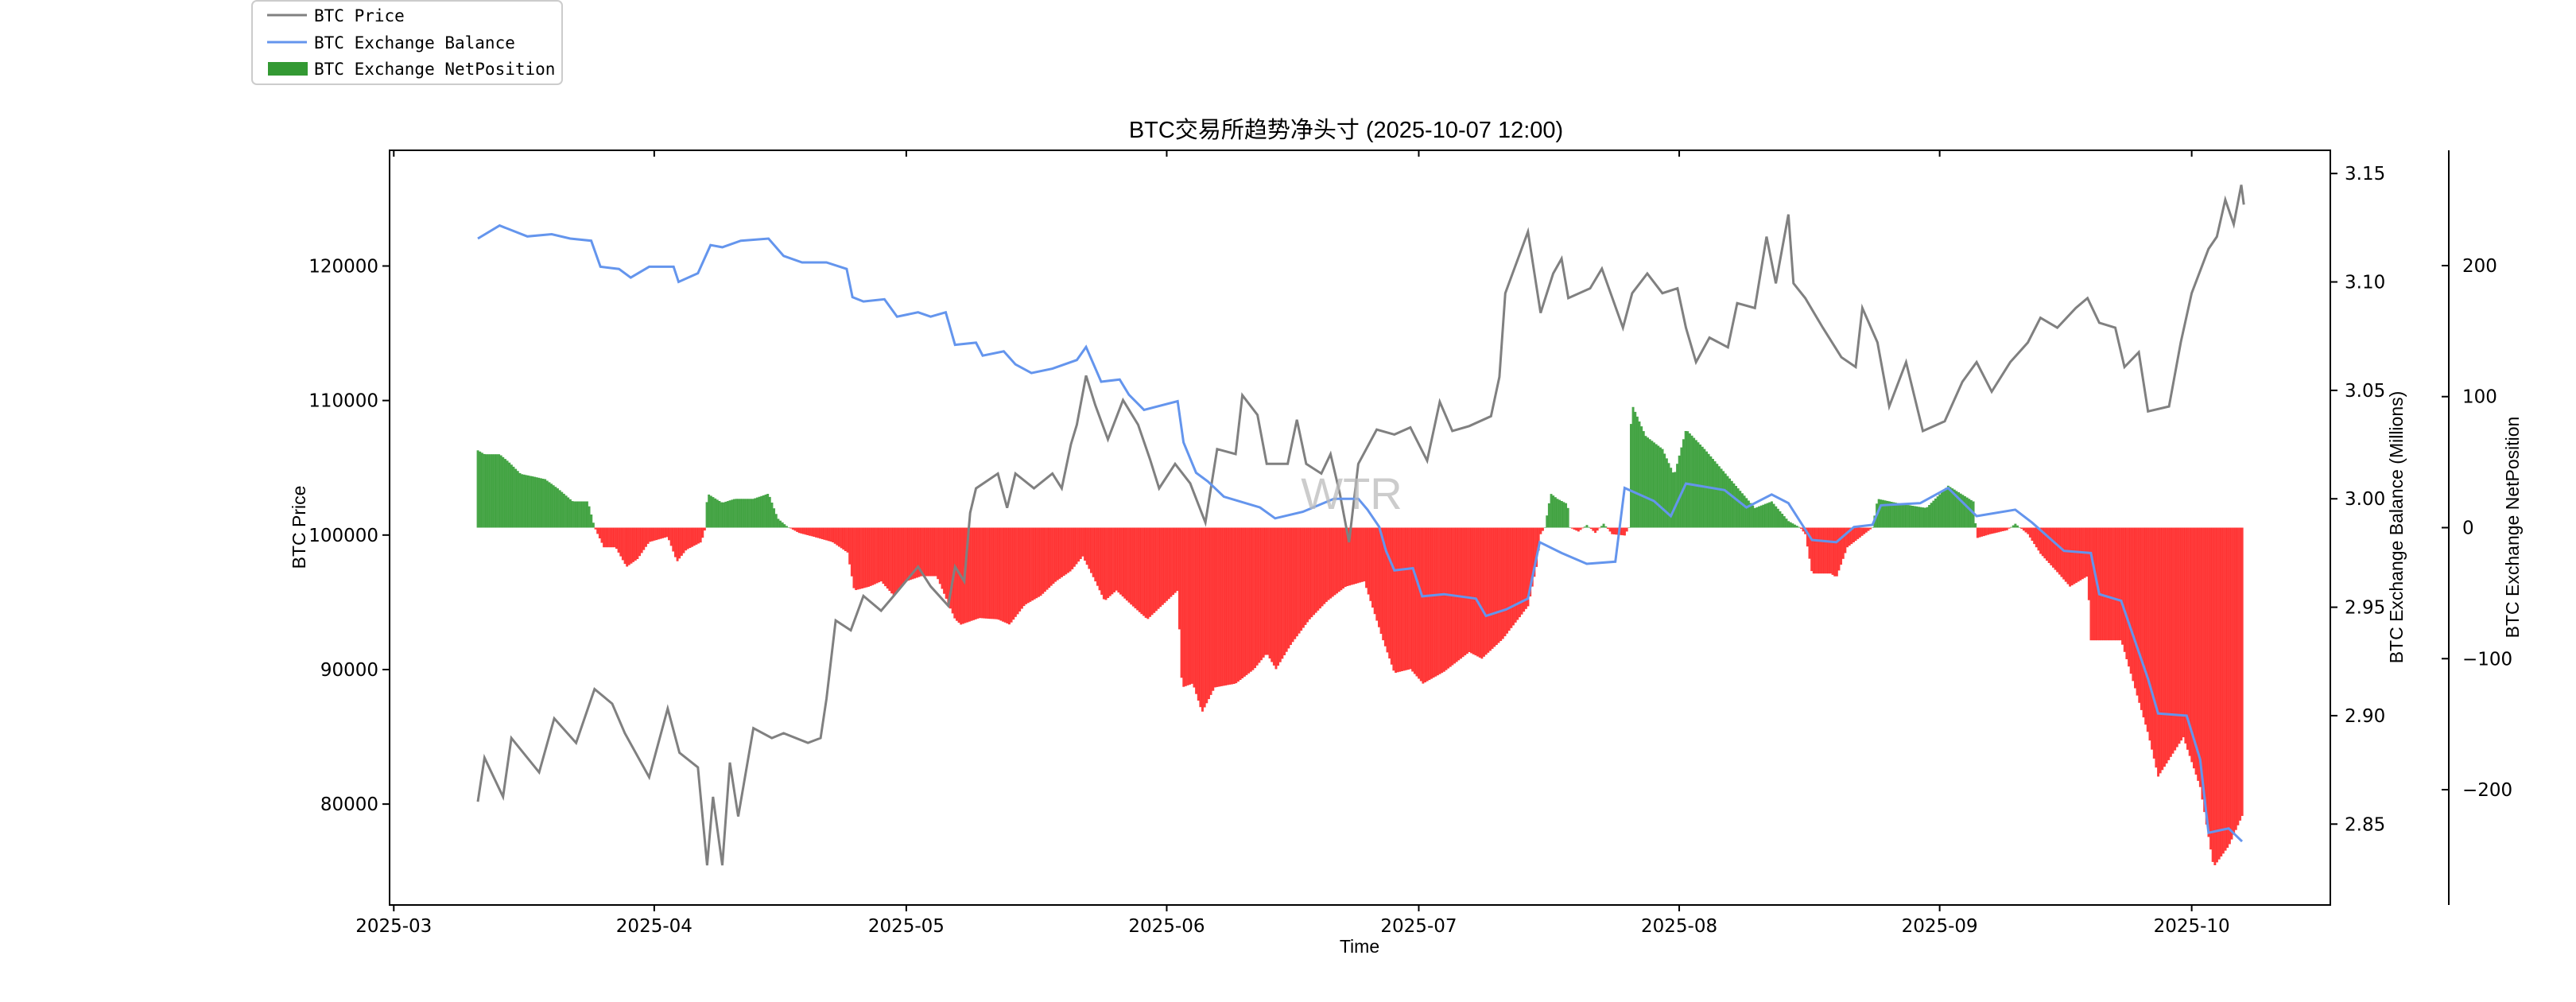 The width and height of the screenshot is (2576, 1002). Describe the element at coordinates (2365, 824) in the screenshot. I see `balance-tick-label: 2.85` at that location.